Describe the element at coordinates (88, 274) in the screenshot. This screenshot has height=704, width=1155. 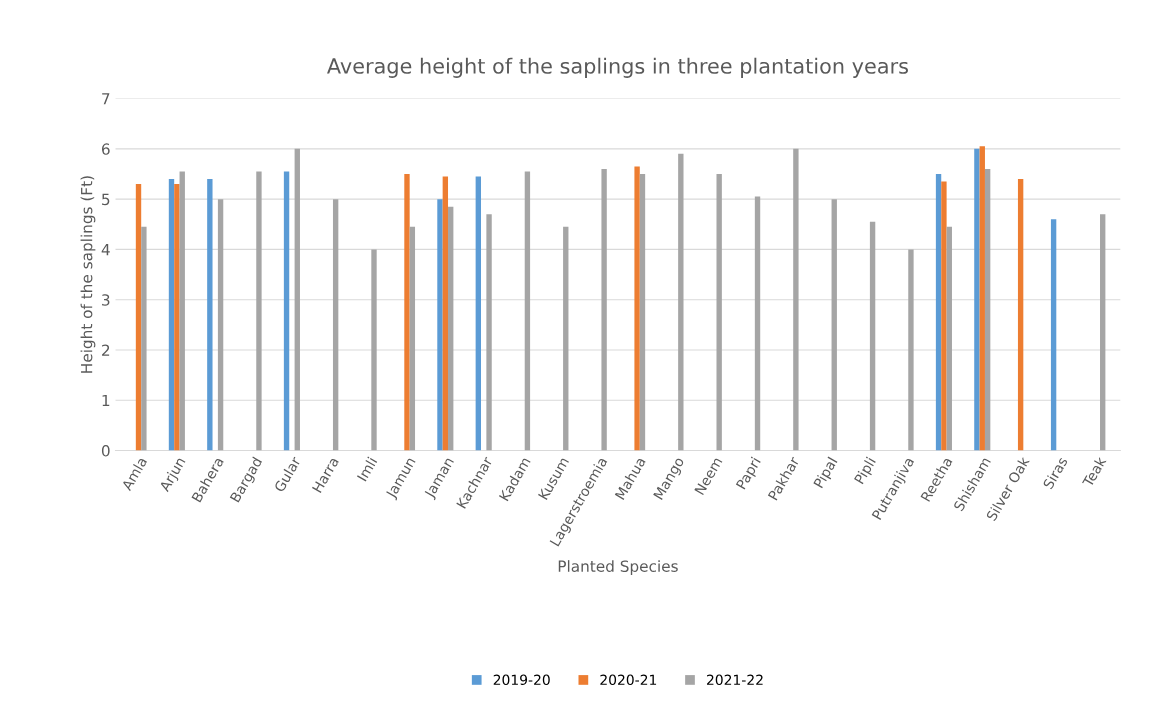
I see `y-axis-title: Height of the saplings (Ft)` at that location.